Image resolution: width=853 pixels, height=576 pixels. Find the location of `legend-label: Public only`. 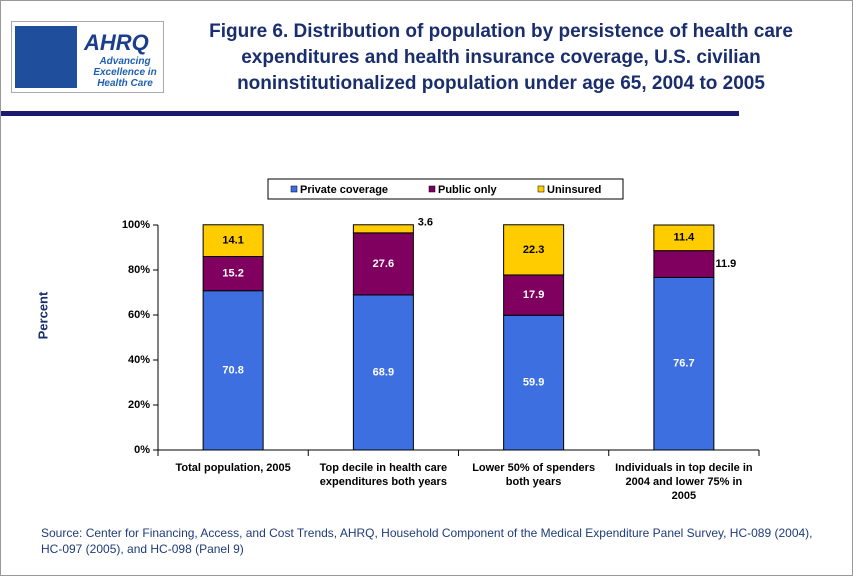

legend-label: Public only is located at coordinates (468, 190).